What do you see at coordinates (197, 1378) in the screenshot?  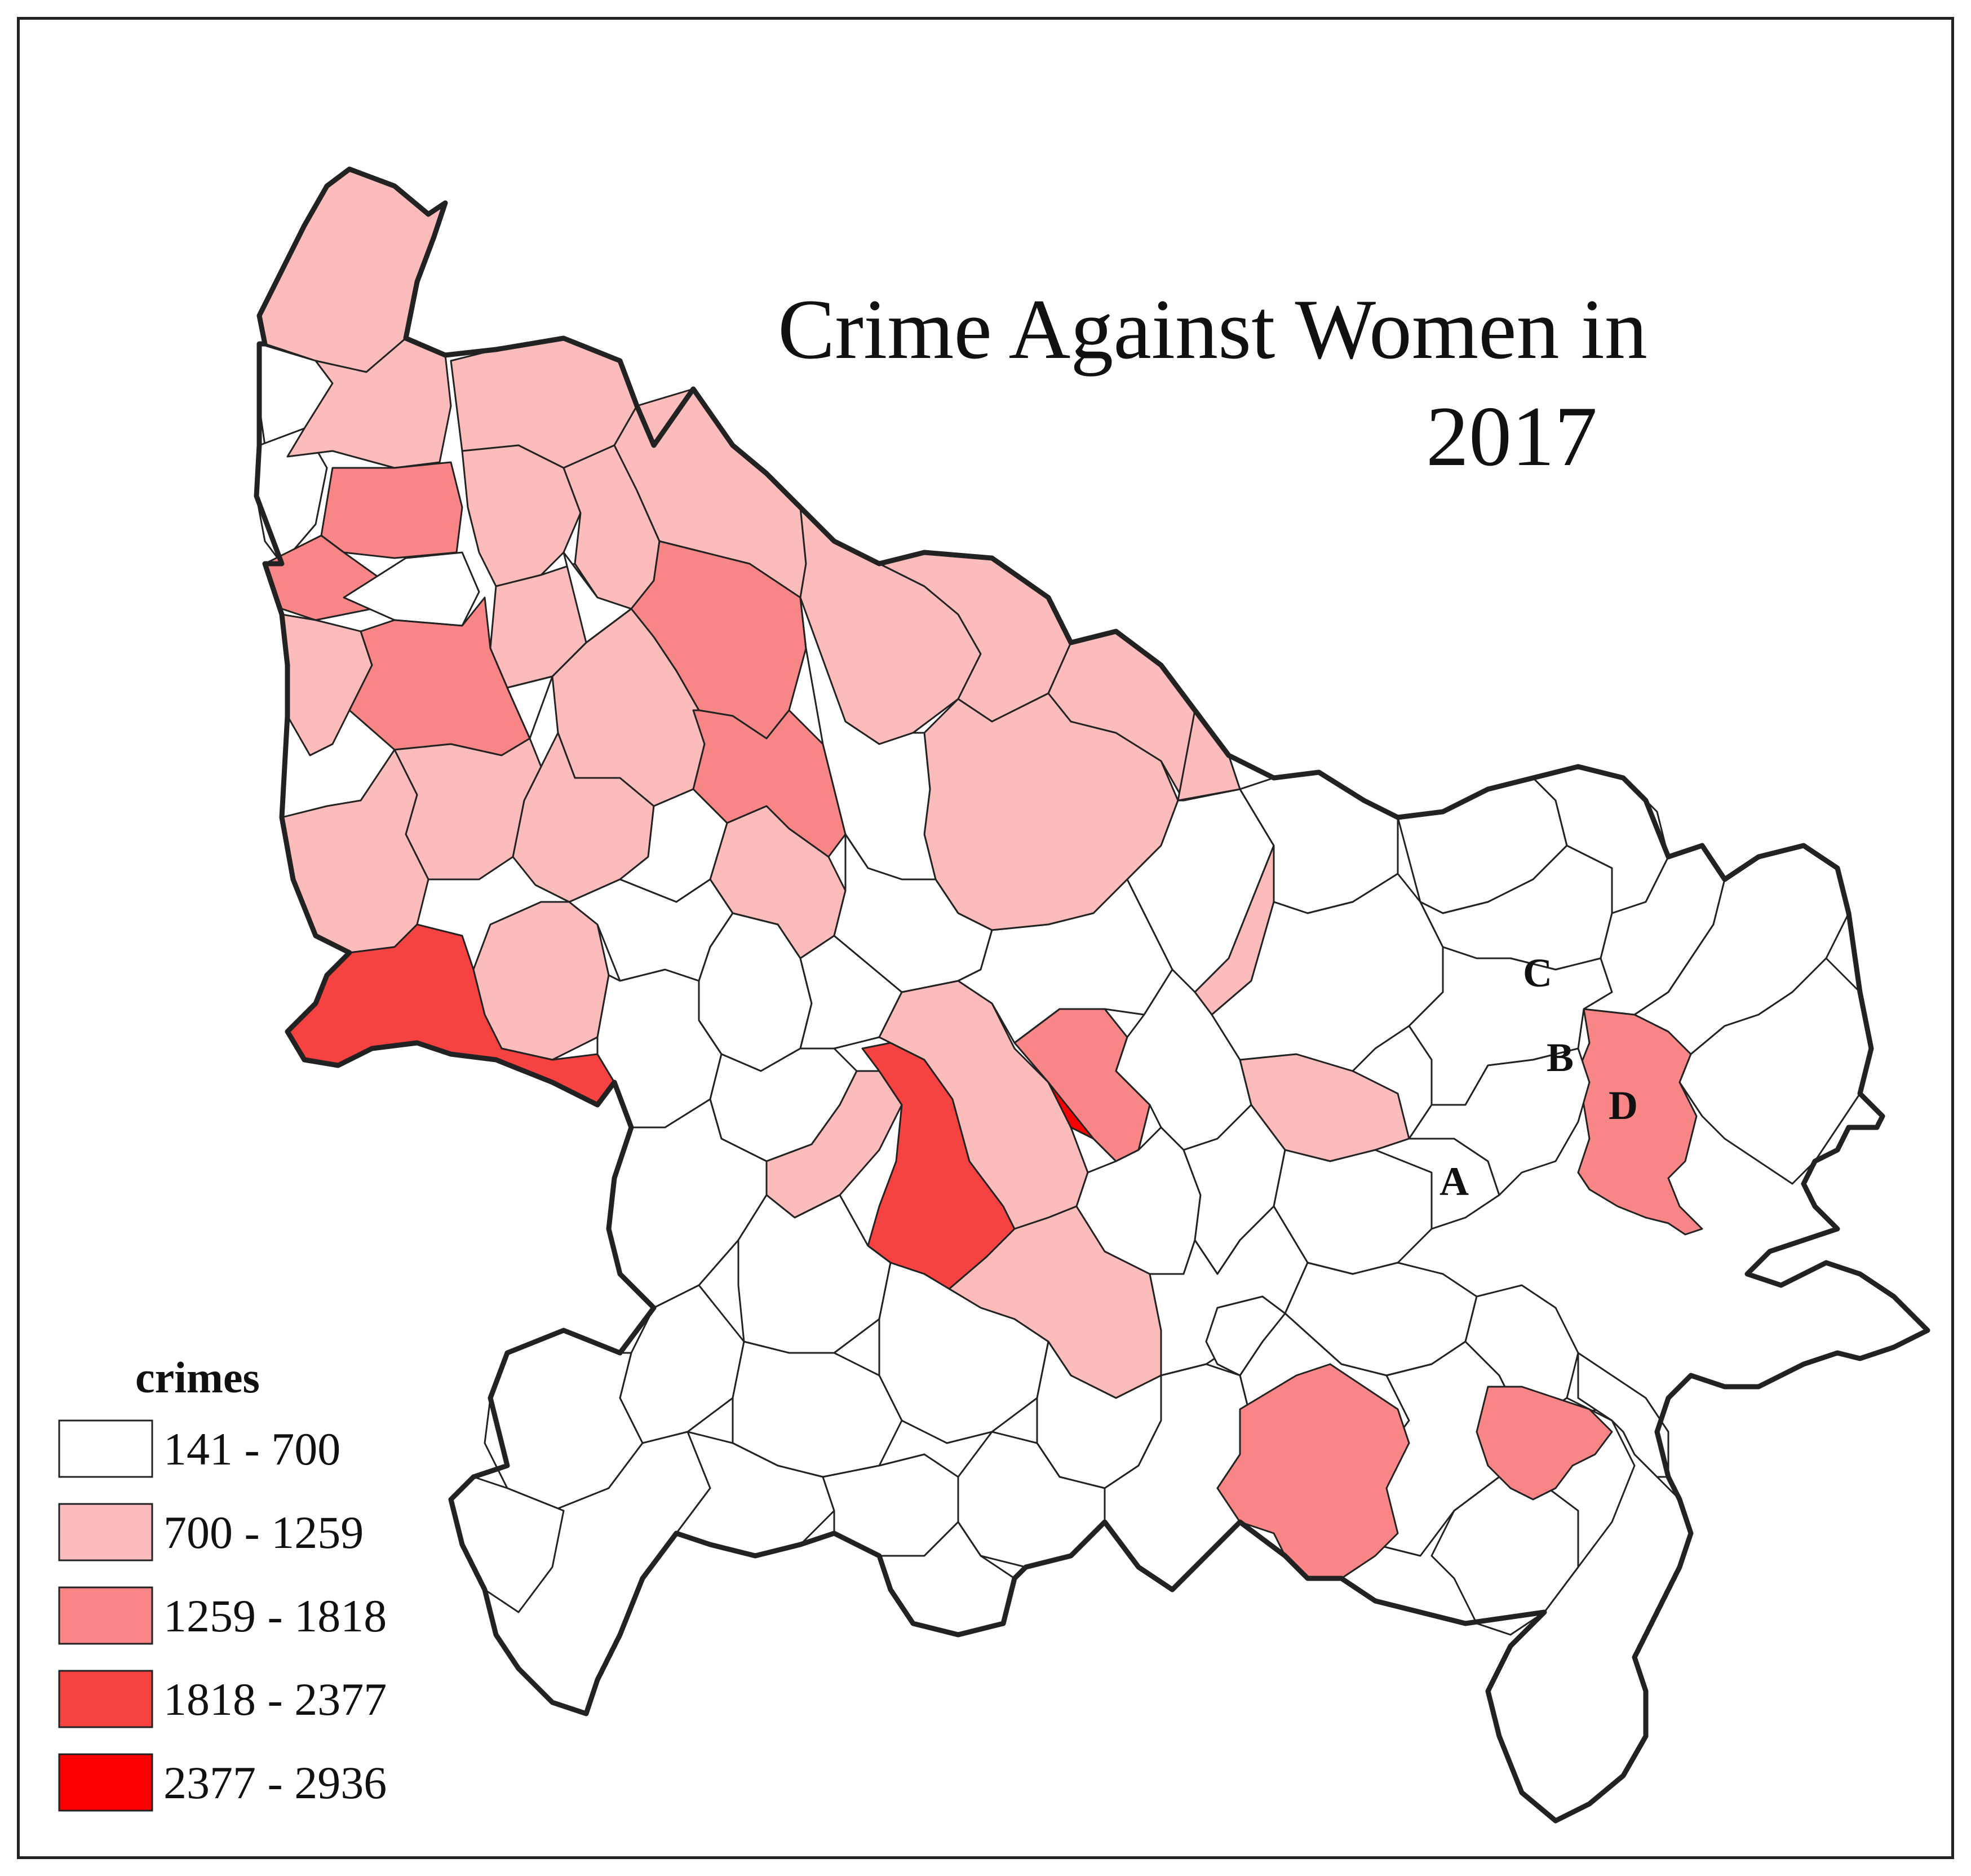 I see `legend-title: crimes` at bounding box center [197, 1378].